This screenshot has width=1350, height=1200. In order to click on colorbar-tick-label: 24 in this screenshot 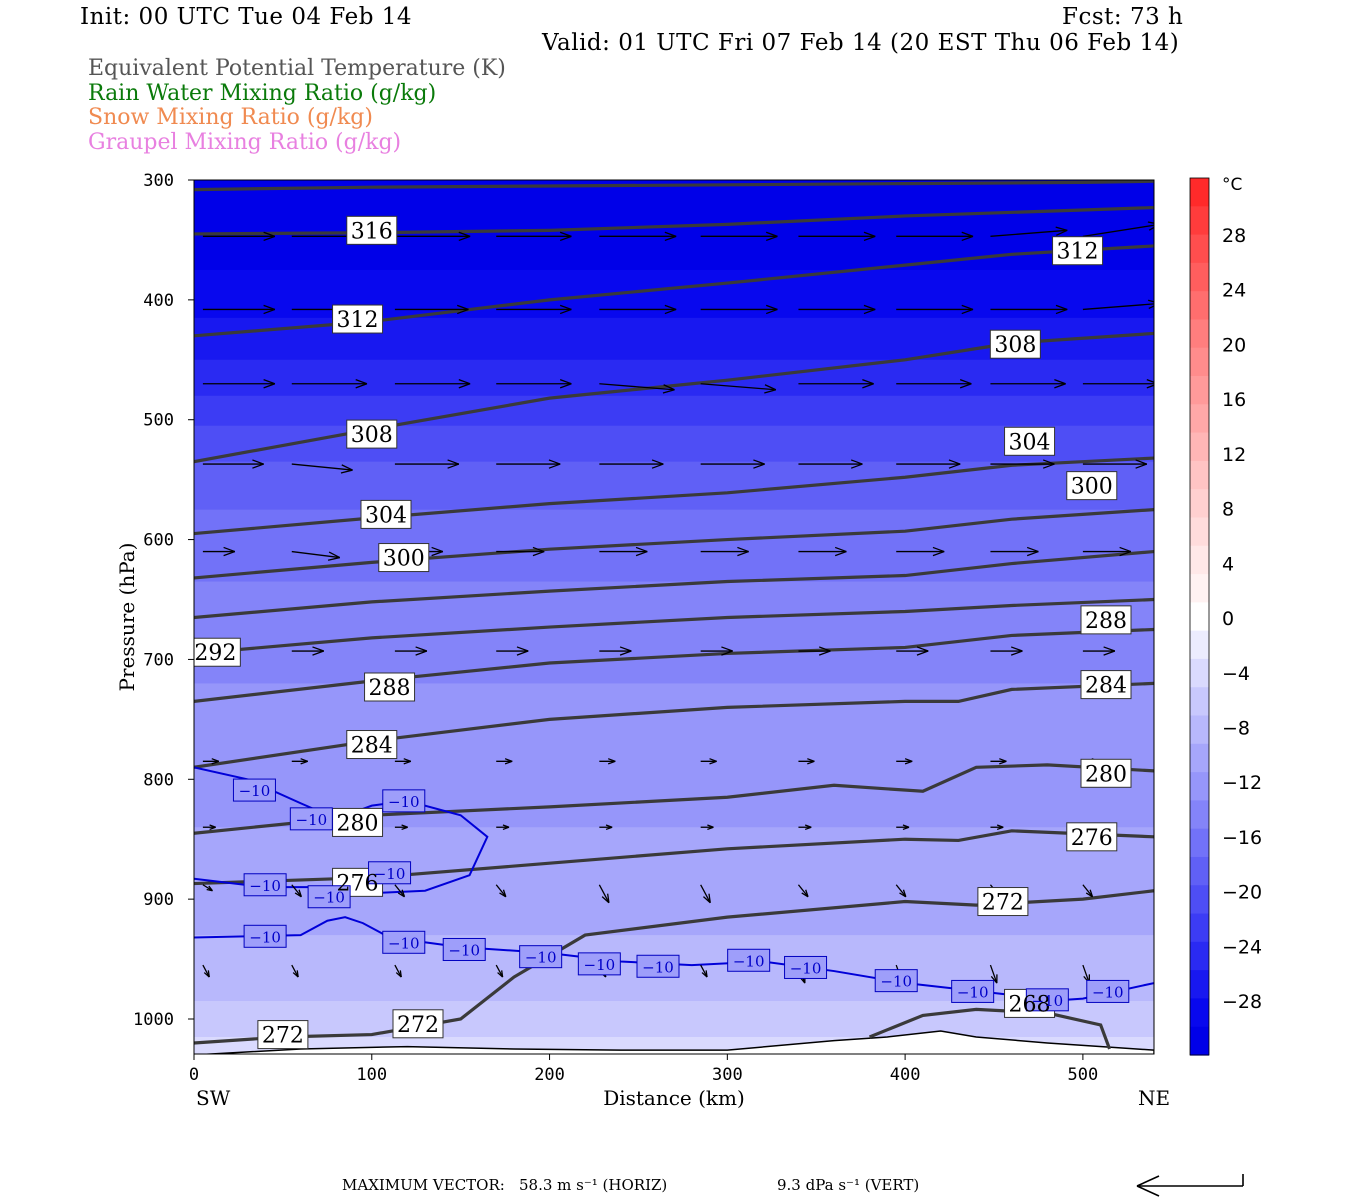, I will do `click(1234, 291)`.